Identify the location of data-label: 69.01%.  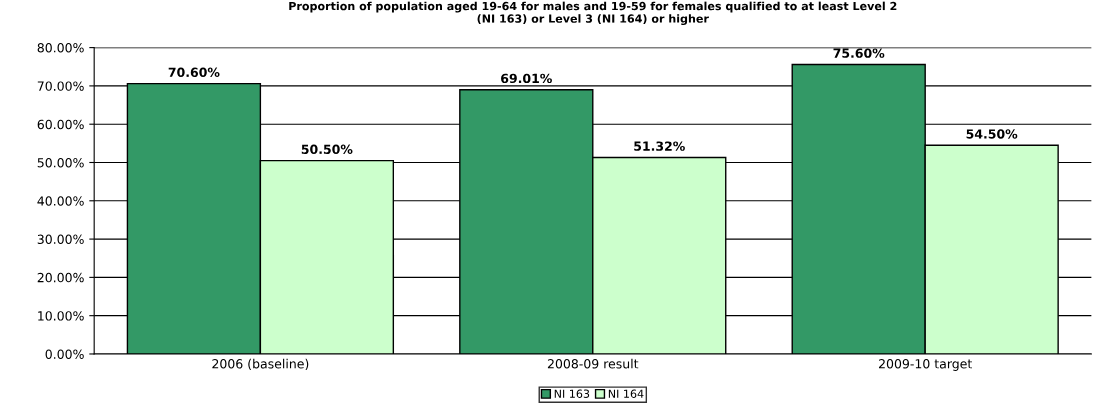
(526, 78).